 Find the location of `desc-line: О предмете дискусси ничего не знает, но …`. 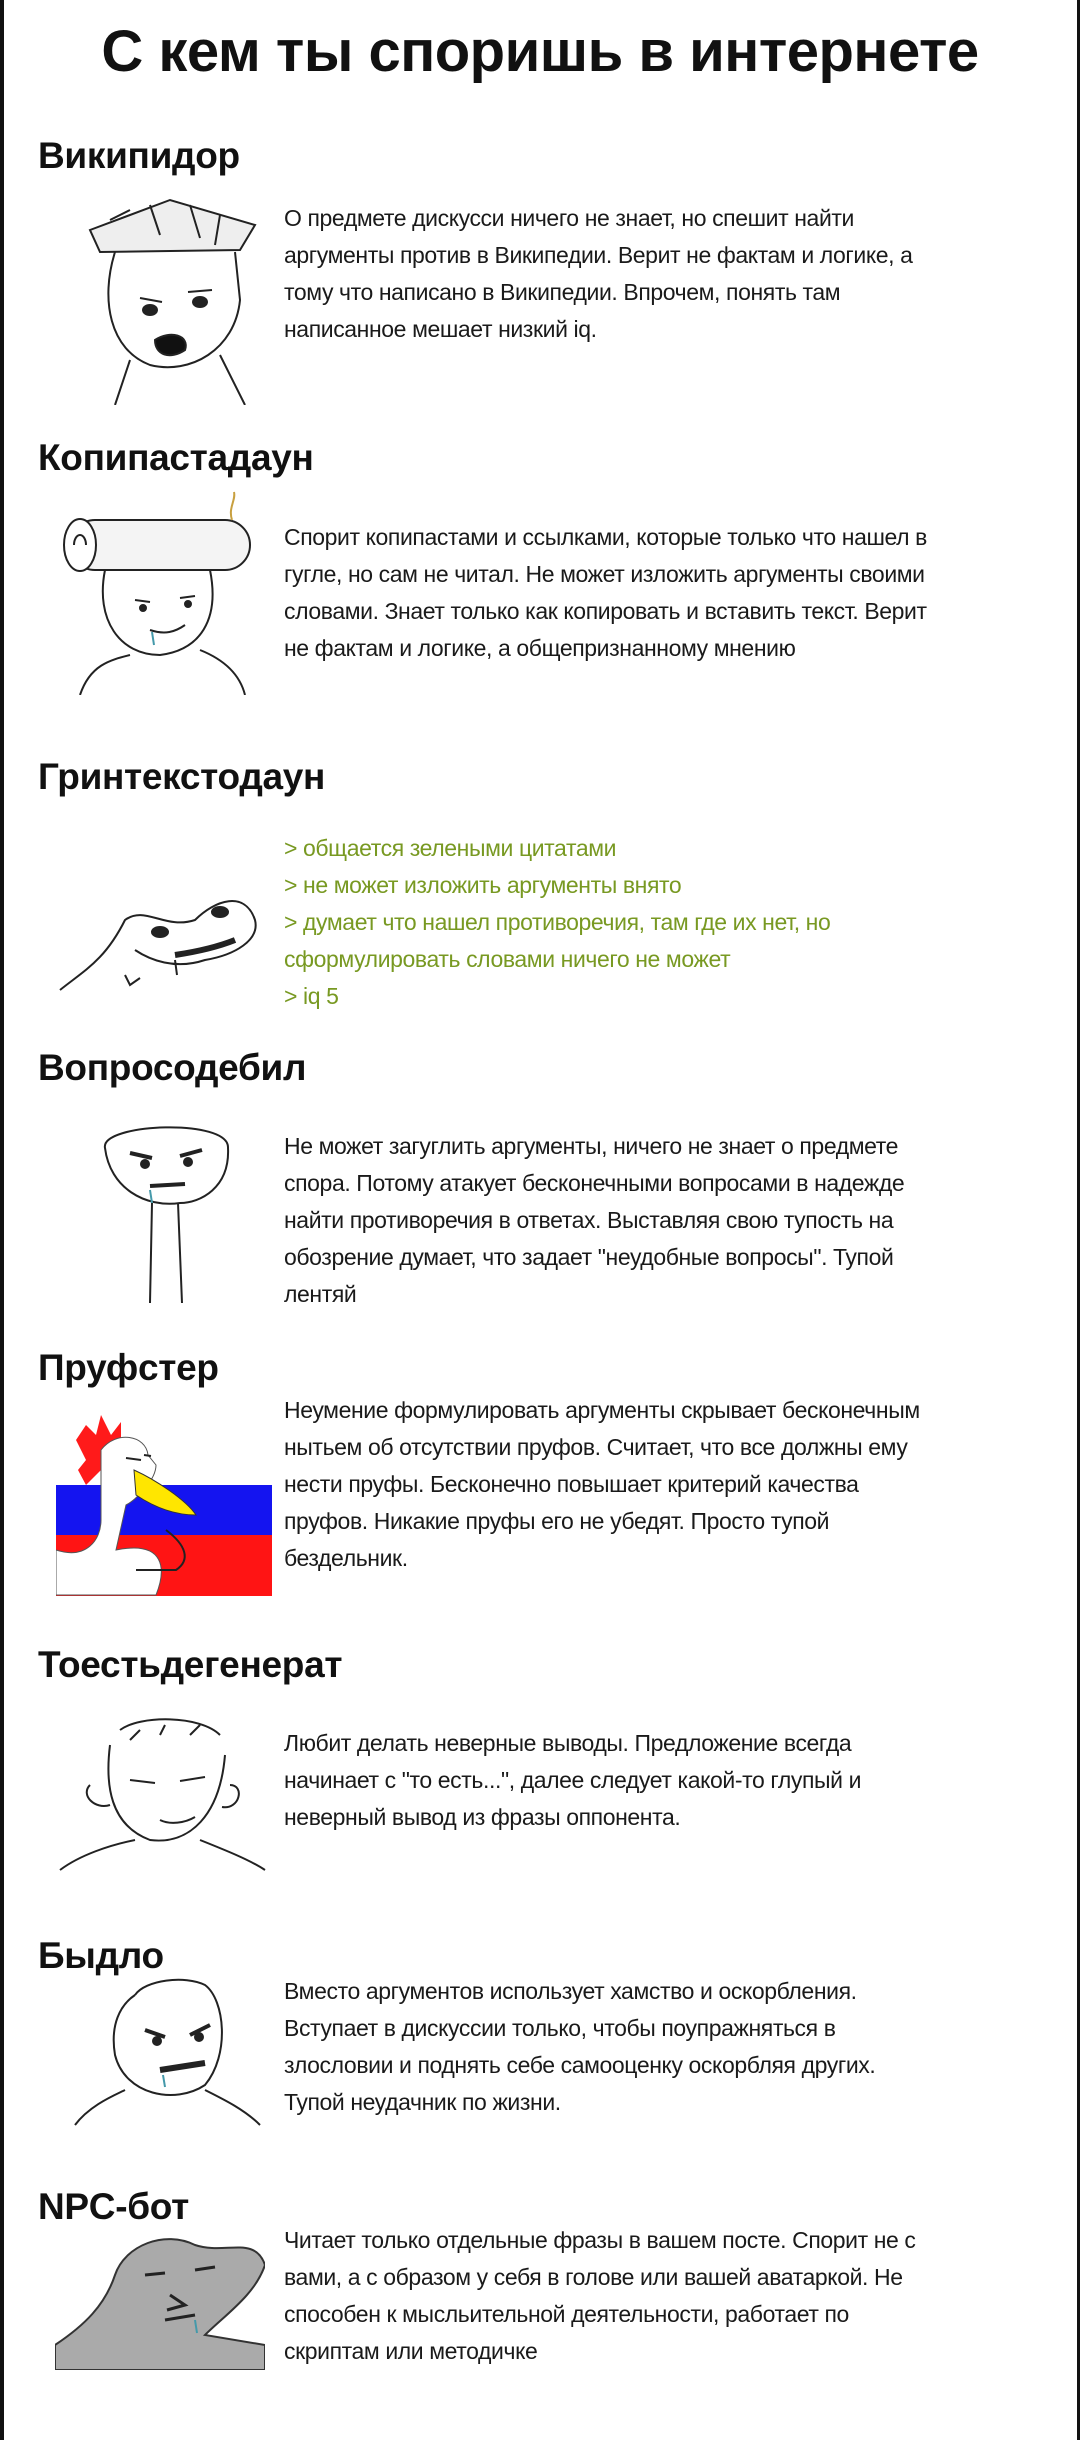

desc-line: О предмете дискусси ничего не знает, но … is located at coordinates (569, 218).